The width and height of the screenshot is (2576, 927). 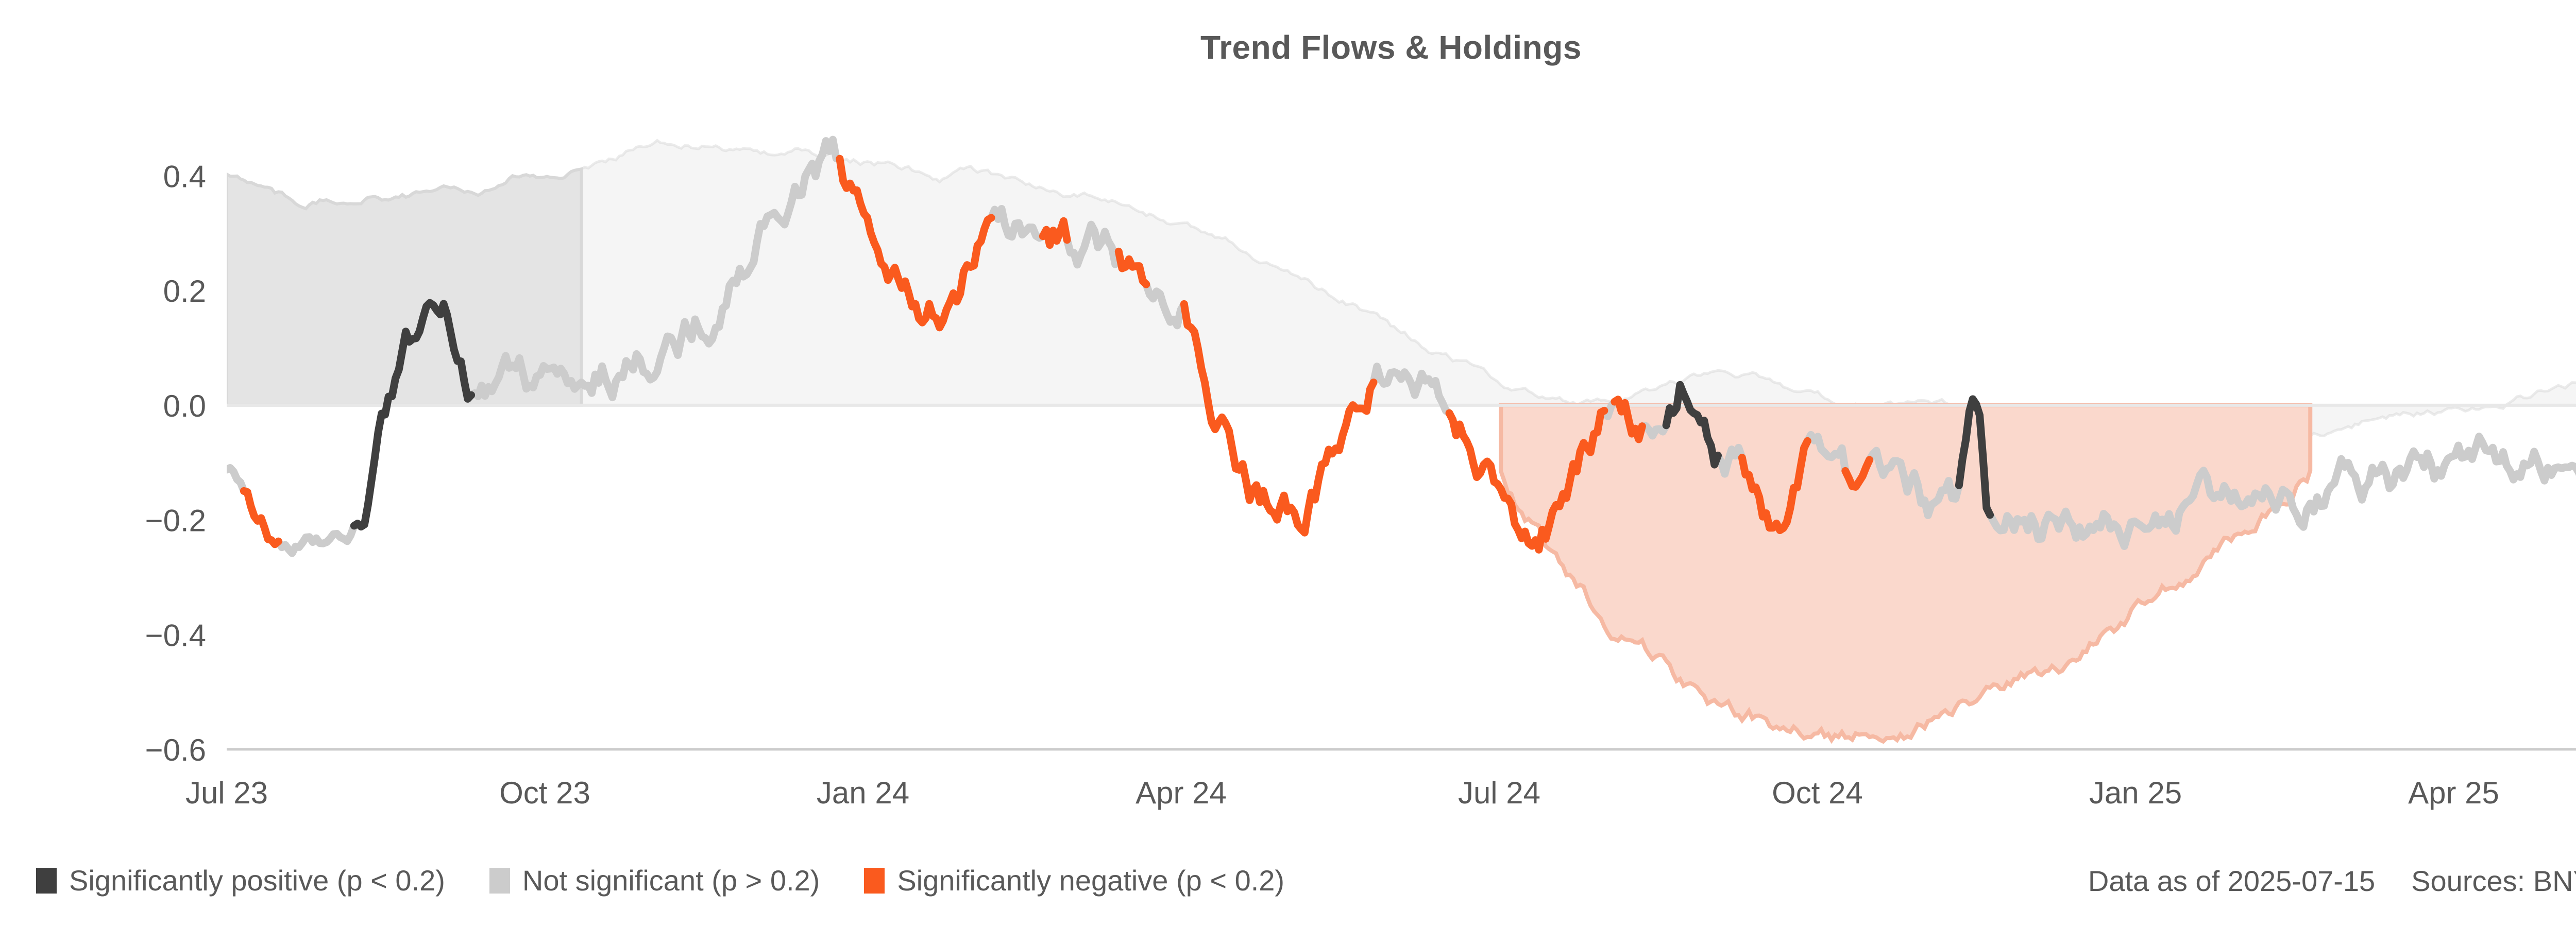 I want to click on x-tick-1: Oct 23, so click(x=544, y=793).